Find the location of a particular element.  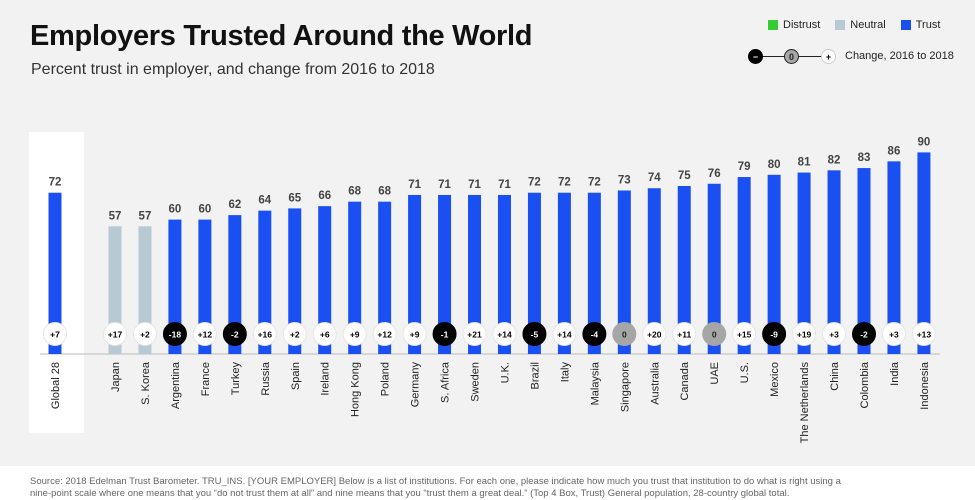

category-label-france: France is located at coordinates (206, 379).